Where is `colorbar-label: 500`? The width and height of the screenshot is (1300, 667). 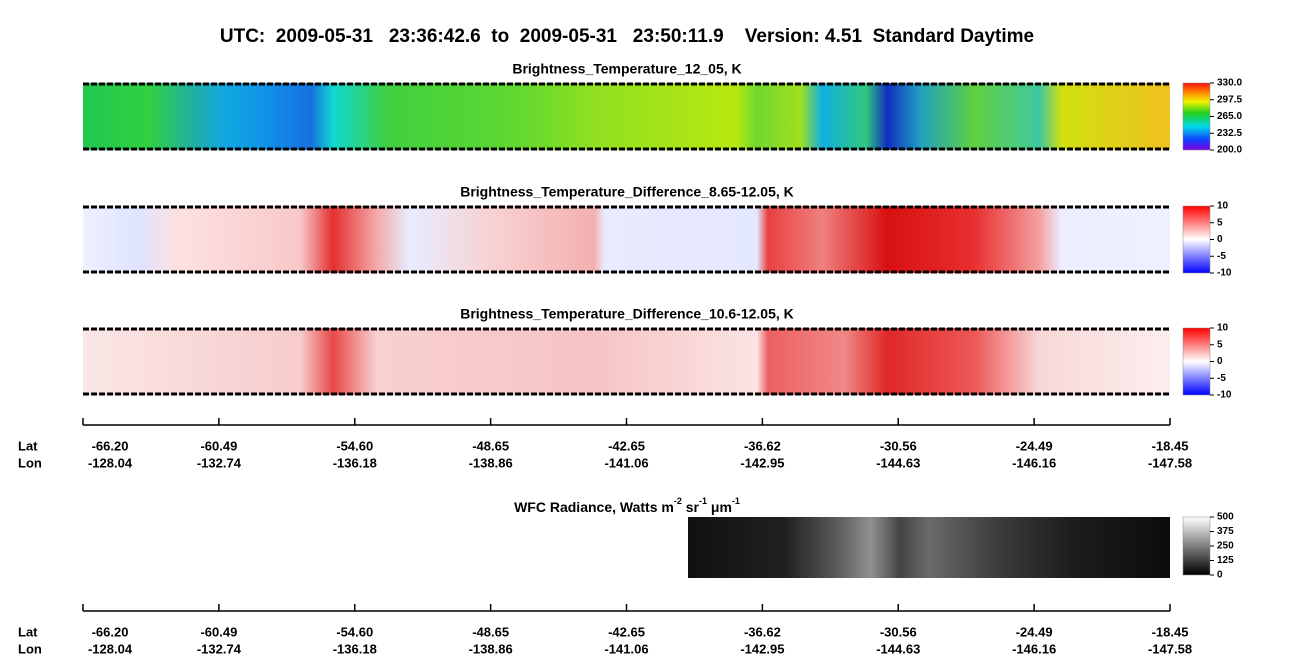 colorbar-label: 500 is located at coordinates (1225, 517).